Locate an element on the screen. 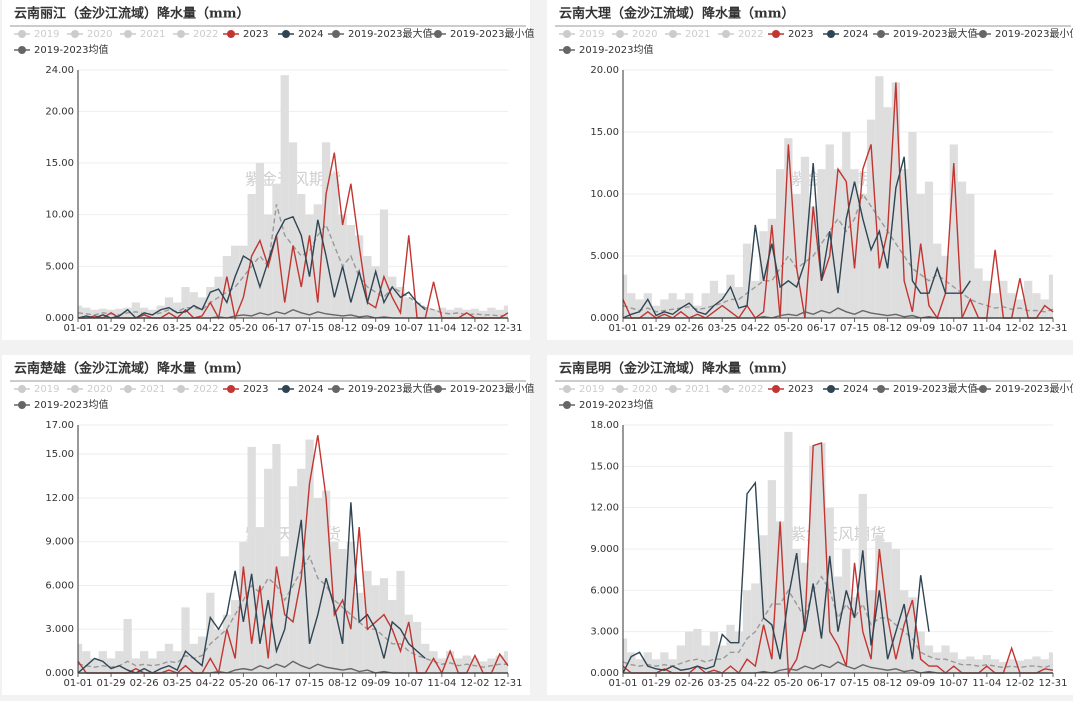 The width and height of the screenshot is (1073, 701). x-tick-label: 09-09 is located at coordinates (920, 683).